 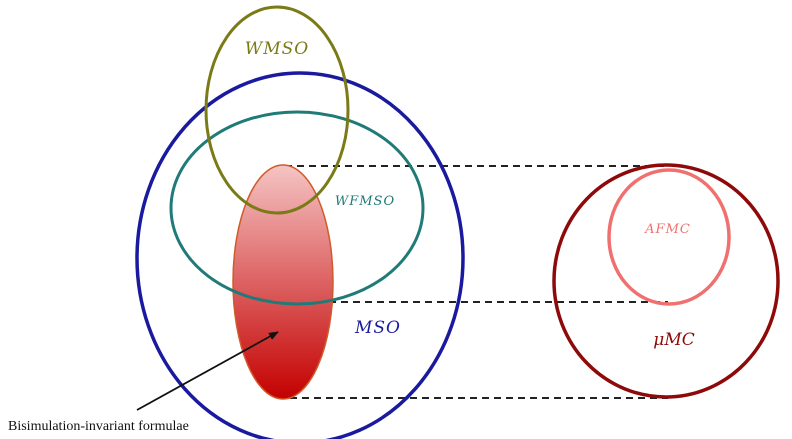 What do you see at coordinates (377, 328) in the screenshot?
I see `mso-label: MSO` at bounding box center [377, 328].